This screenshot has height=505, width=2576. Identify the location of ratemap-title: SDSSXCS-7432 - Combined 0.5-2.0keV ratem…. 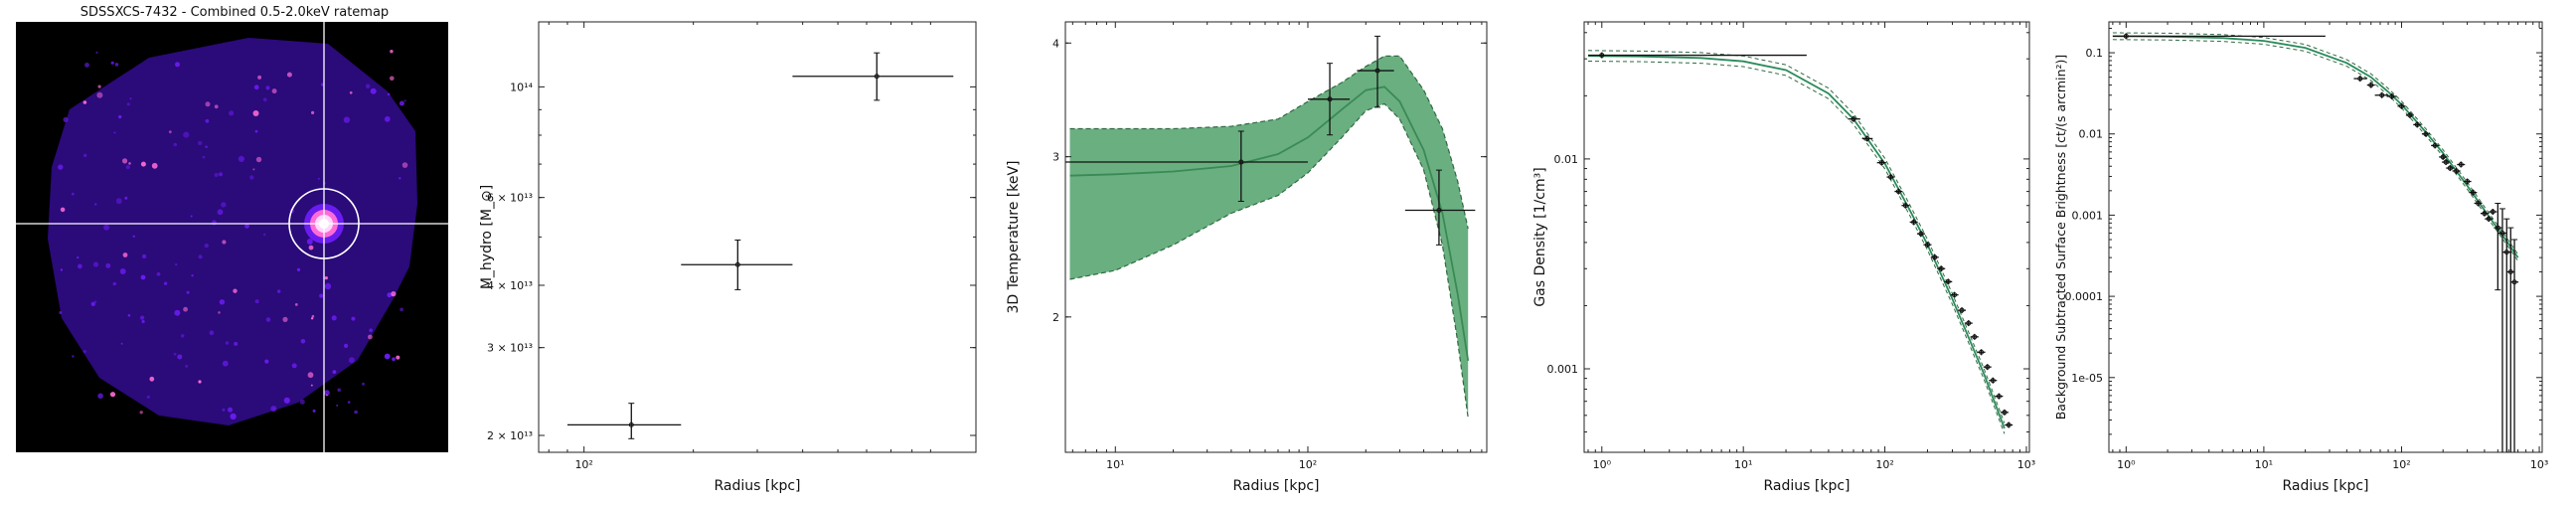
(234, 12).